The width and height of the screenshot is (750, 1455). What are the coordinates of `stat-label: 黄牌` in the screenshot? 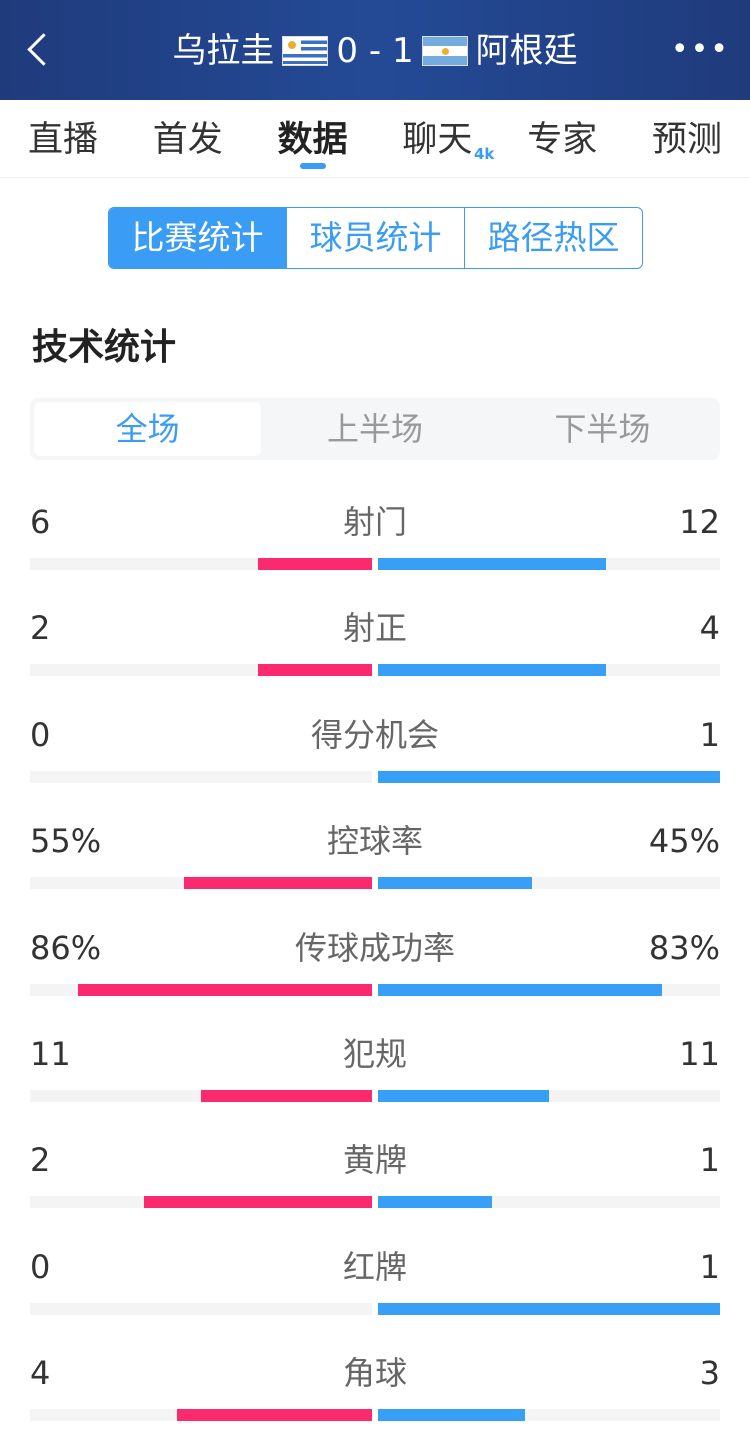 It's located at (374, 1160).